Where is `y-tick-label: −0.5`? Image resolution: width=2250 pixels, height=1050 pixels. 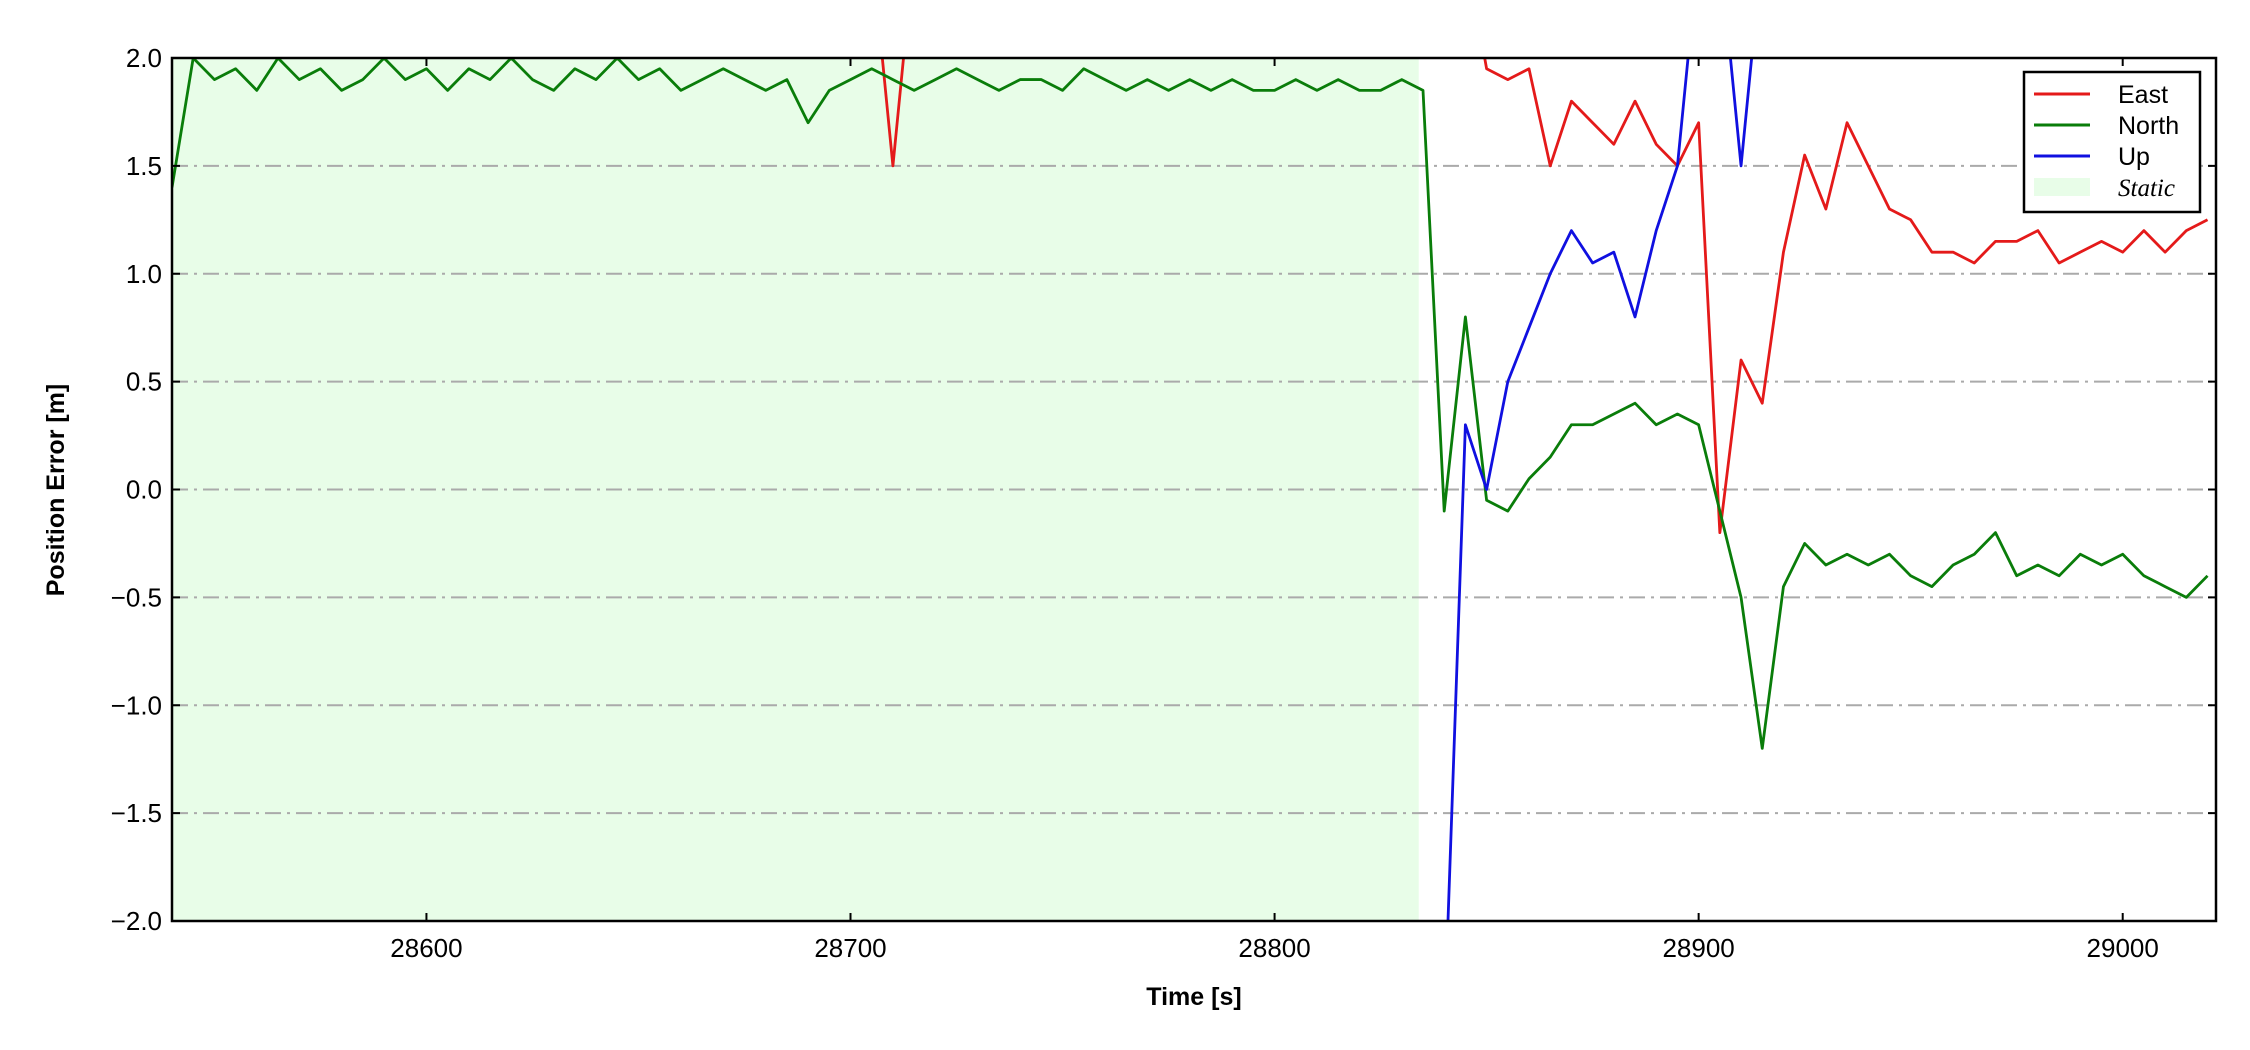
y-tick-label: −0.5 is located at coordinates (136, 597).